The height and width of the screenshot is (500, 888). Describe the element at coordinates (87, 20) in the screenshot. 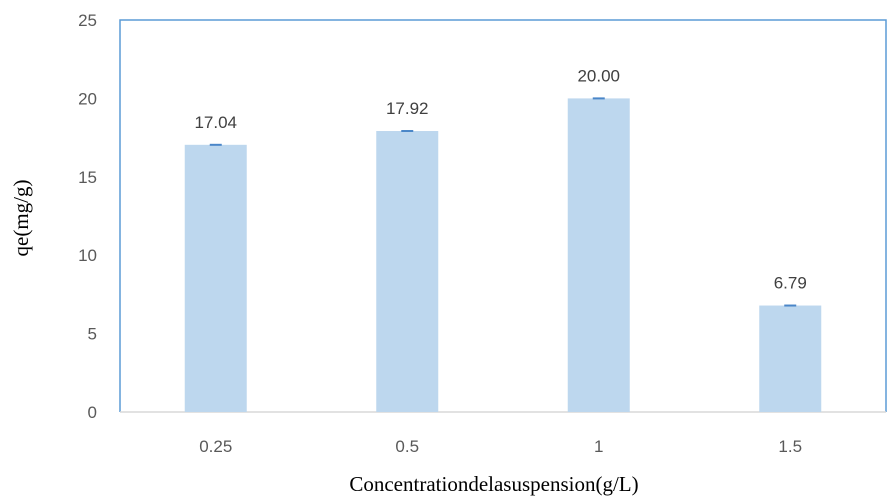

I see `y-tick-label: 25` at that location.